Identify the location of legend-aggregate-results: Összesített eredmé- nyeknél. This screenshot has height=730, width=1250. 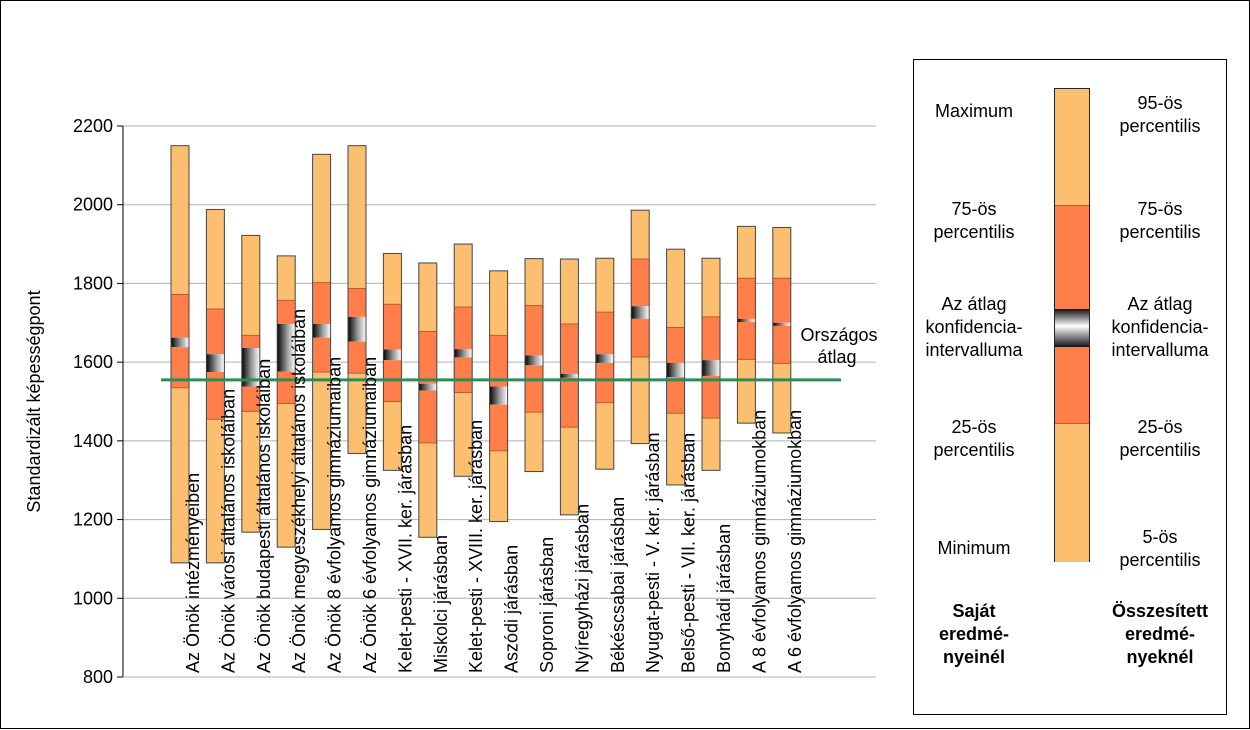
(1160, 634).